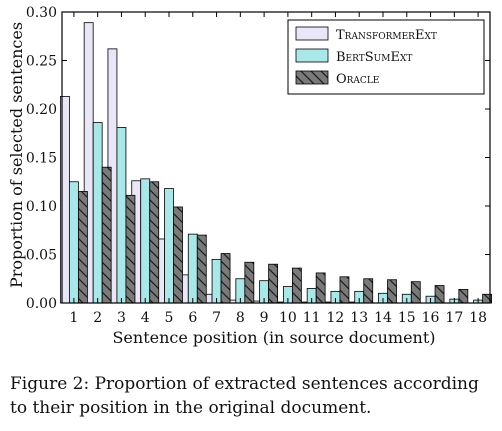 The image size is (502, 431). I want to click on x-tick-label: 14, so click(383, 318).